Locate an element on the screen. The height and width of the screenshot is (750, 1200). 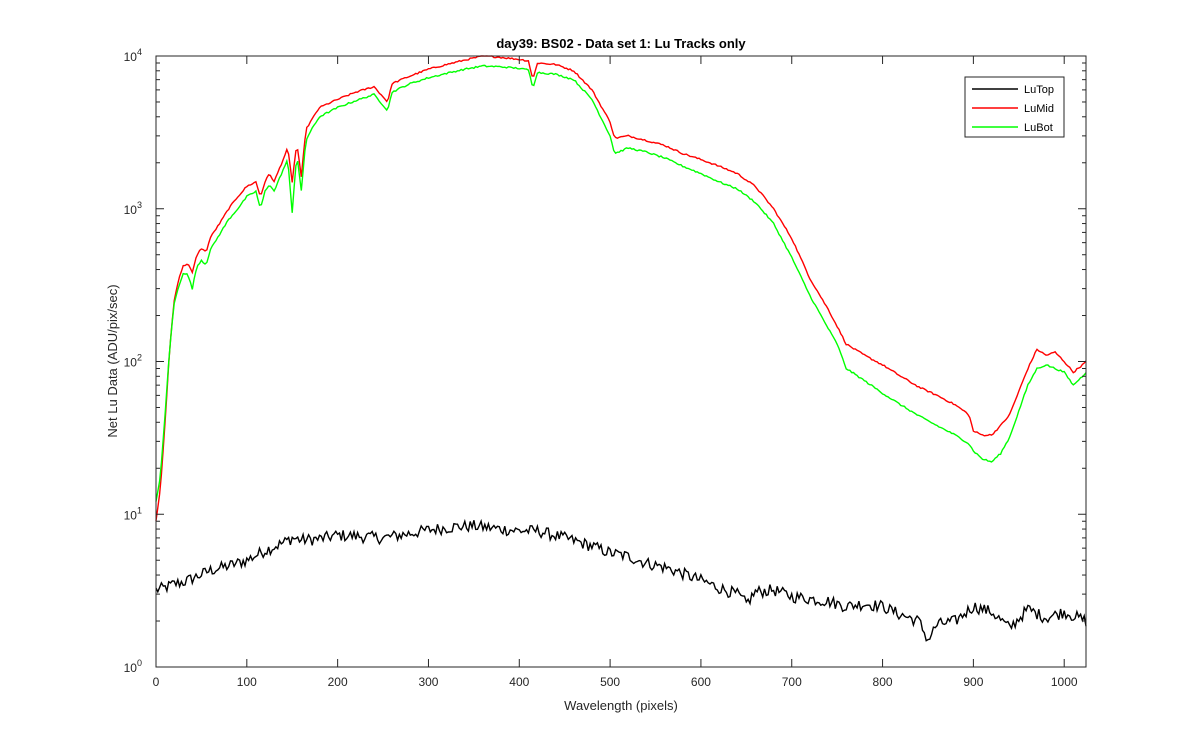
x-tick-label: 700 is located at coordinates (792, 682).